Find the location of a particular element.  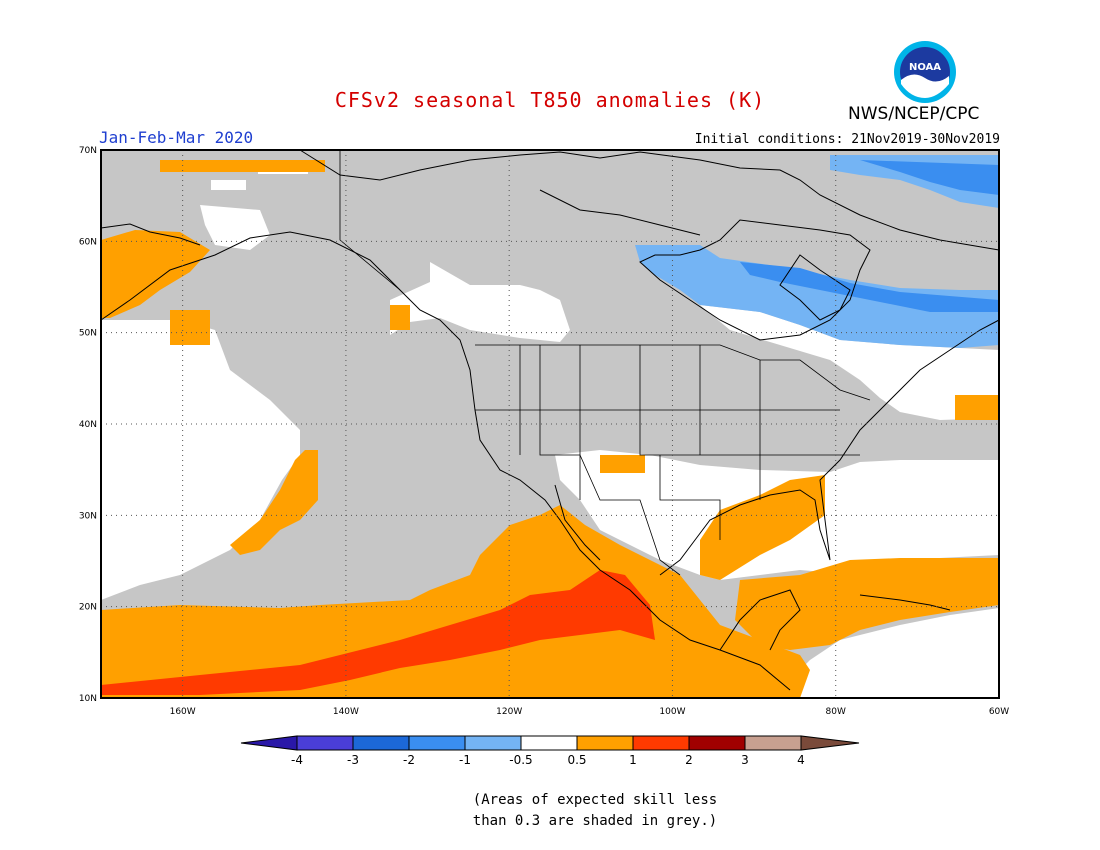

legend-label: -3 is located at coordinates (353, 760).